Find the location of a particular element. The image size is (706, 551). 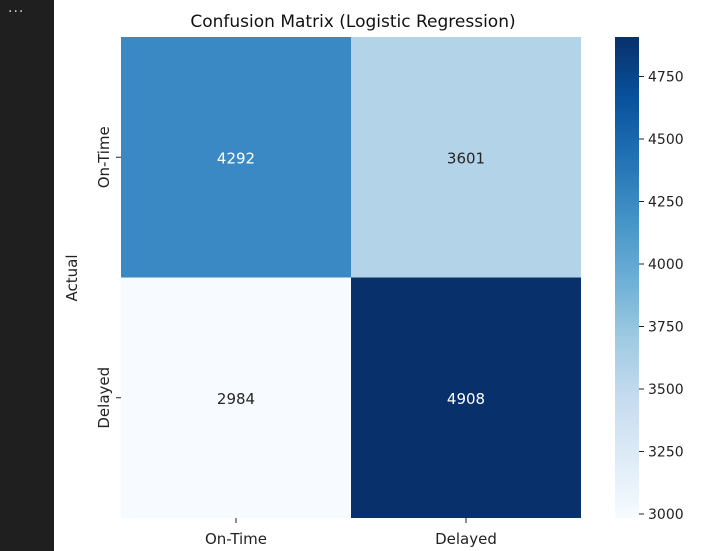

colorbar-tick-label: 3000 is located at coordinates (666, 515).